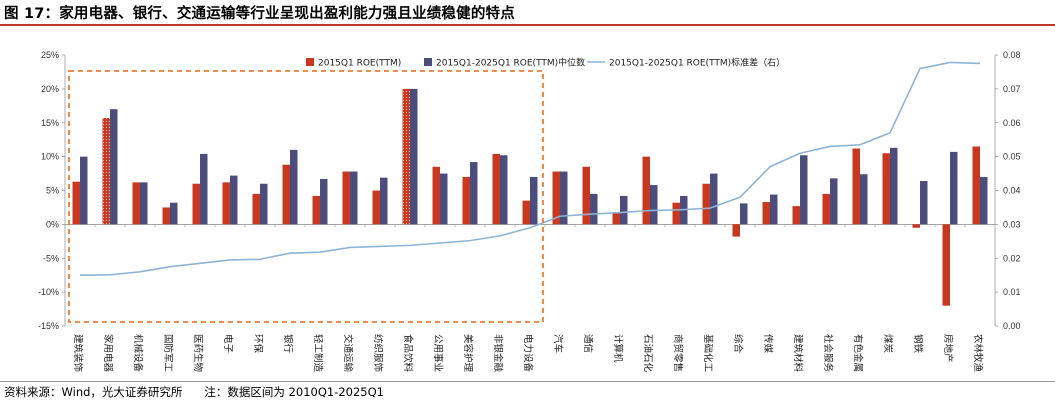 The height and width of the screenshot is (405, 1055). I want to click on footer: 资料来源：Wind，光大证券研究所 注：数据区间为 2010Q1-2025Q1, so click(194, 392).